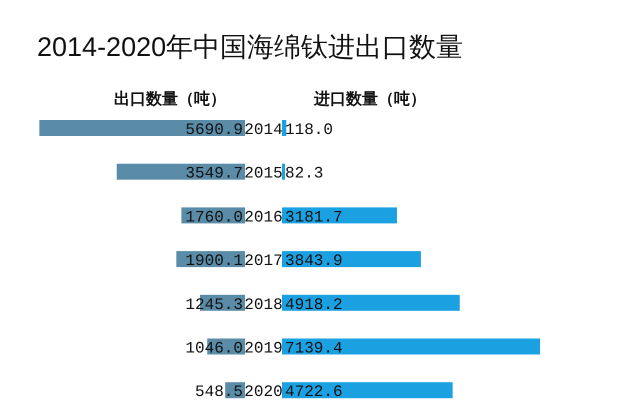 This screenshot has width=623, height=404. I want to click on y-tick-label: 2014, so click(263, 130).